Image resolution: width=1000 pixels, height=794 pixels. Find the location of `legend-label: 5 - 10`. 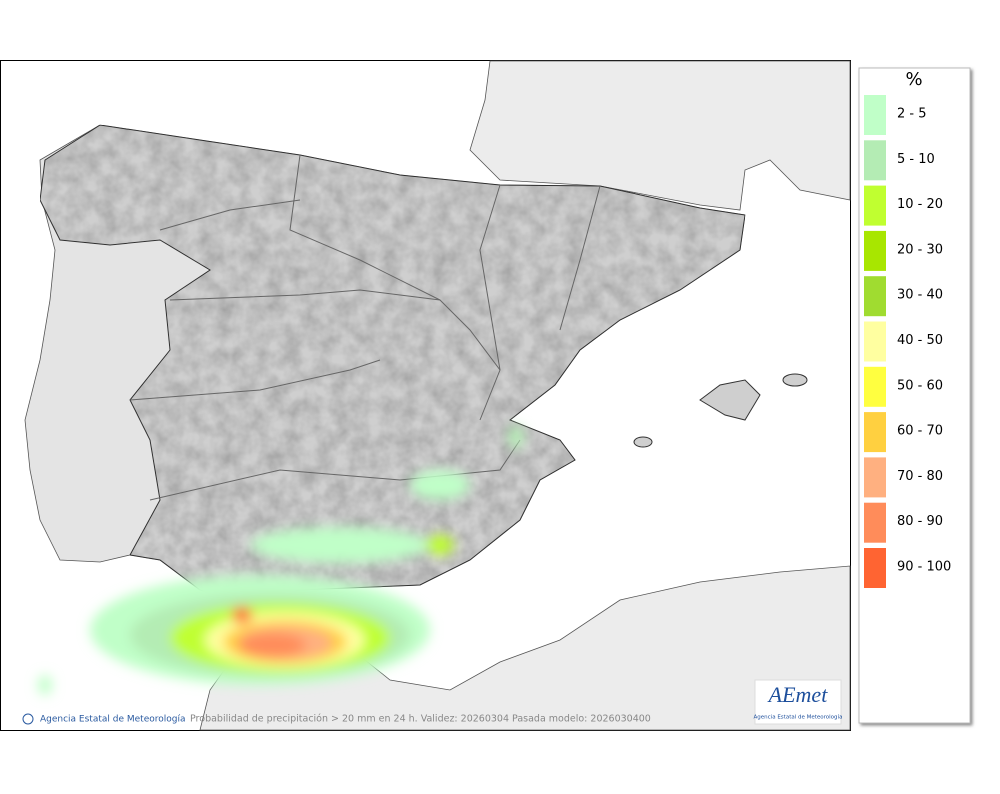

legend-label: 5 - 10 is located at coordinates (916, 159).